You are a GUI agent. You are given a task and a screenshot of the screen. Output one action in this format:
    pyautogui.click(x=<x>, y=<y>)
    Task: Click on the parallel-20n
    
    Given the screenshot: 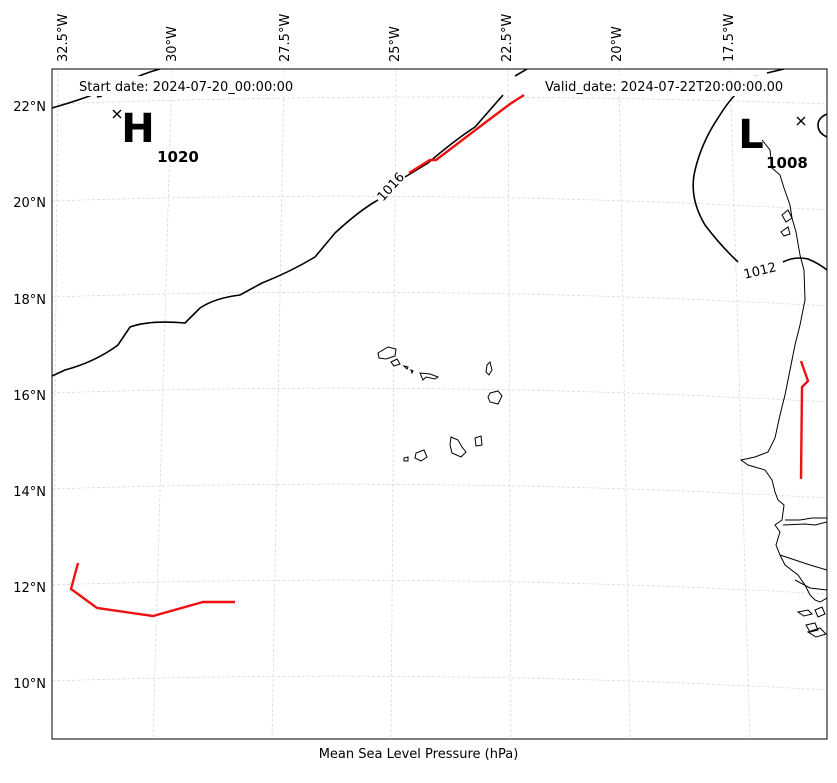 What is the action you would take?
    pyautogui.click(x=439, y=203)
    